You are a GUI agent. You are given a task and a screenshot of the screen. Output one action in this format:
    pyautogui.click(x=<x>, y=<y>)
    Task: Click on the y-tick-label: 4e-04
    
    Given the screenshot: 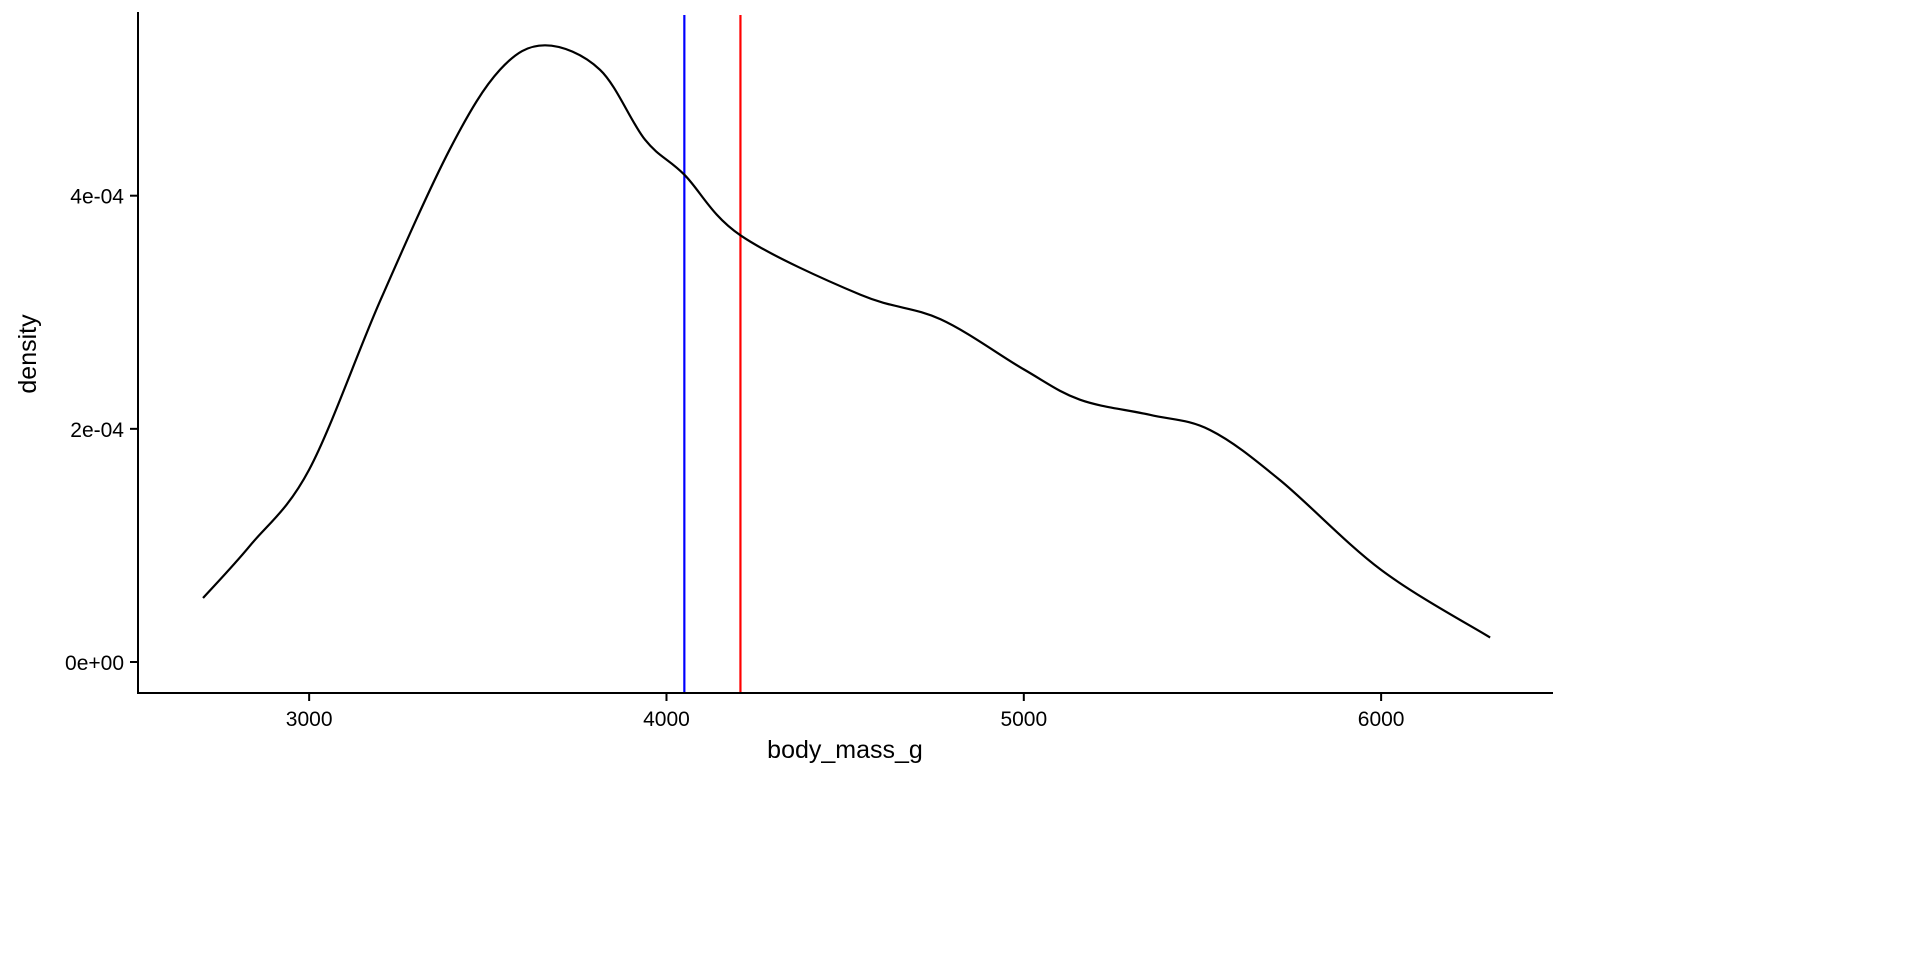 What is the action you would take?
    pyautogui.click(x=97, y=197)
    